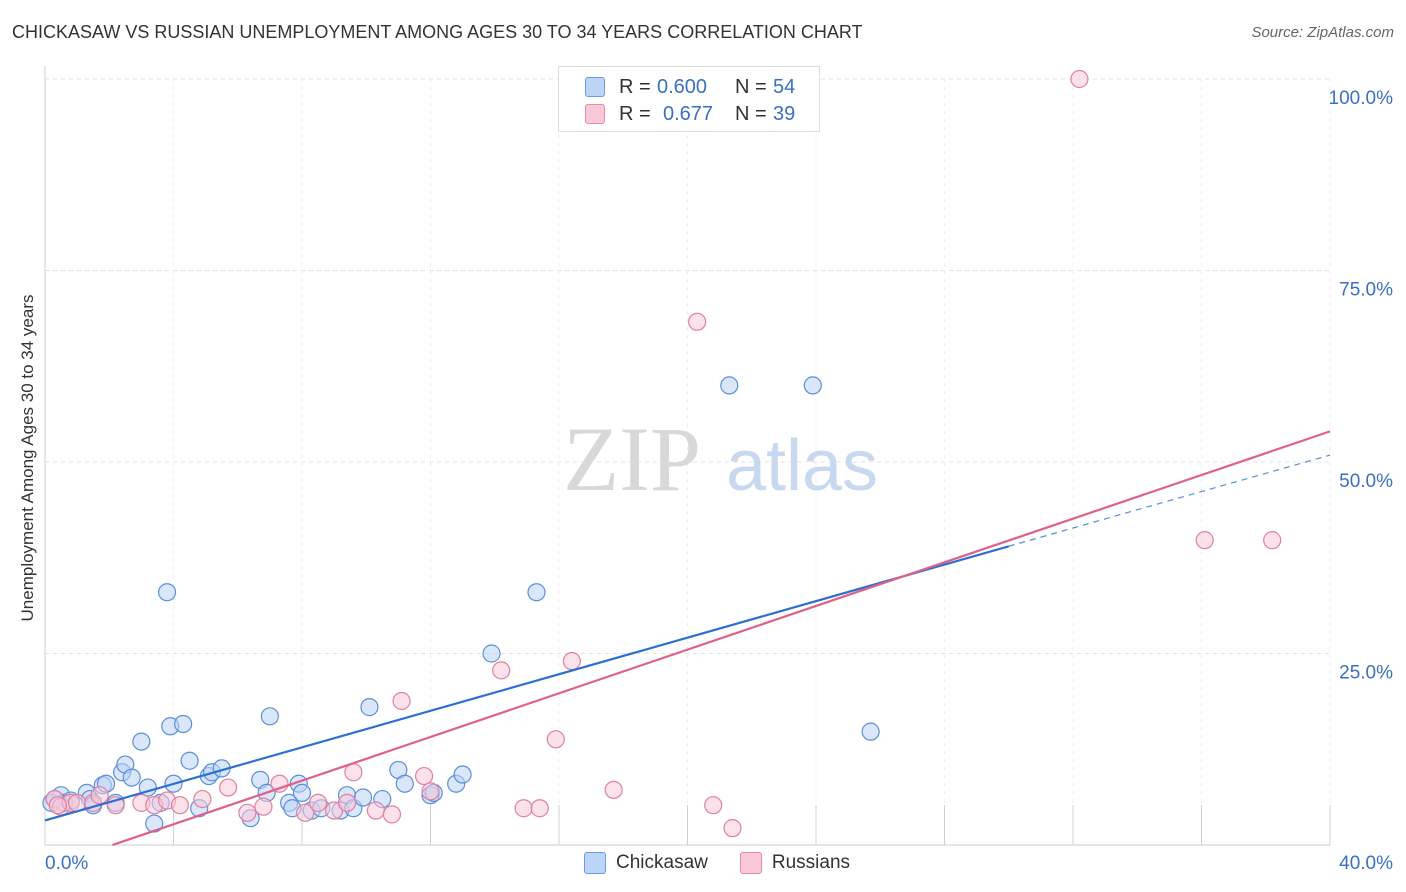 The width and height of the screenshot is (1406, 892). I want to click on chickasaw-trend-extension, so click(1169, 500).